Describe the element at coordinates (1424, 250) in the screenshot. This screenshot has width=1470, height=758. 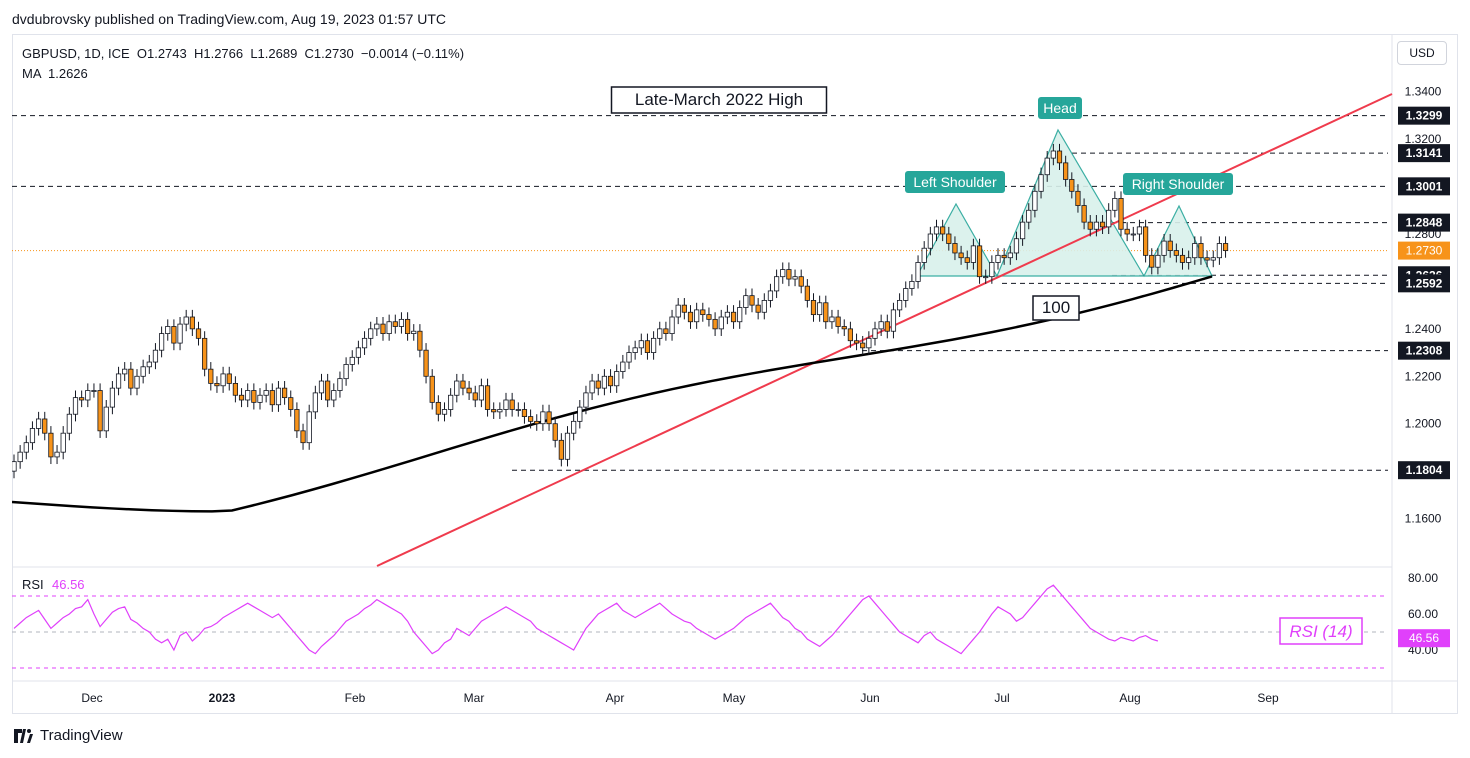
I see `current-price-badge` at that location.